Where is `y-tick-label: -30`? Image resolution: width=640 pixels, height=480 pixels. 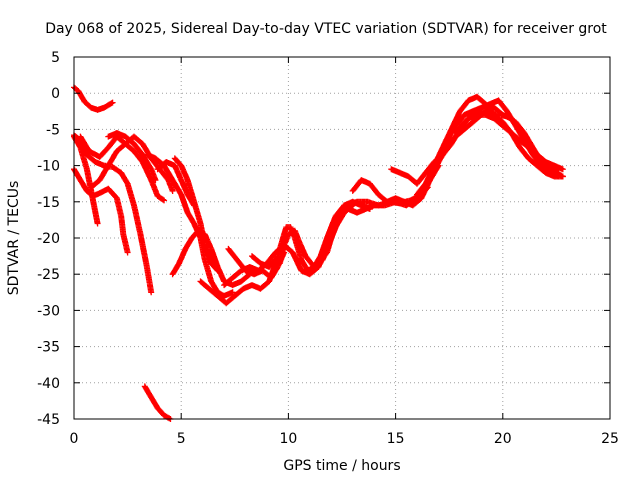 y-tick-label: -30 is located at coordinates (48, 311).